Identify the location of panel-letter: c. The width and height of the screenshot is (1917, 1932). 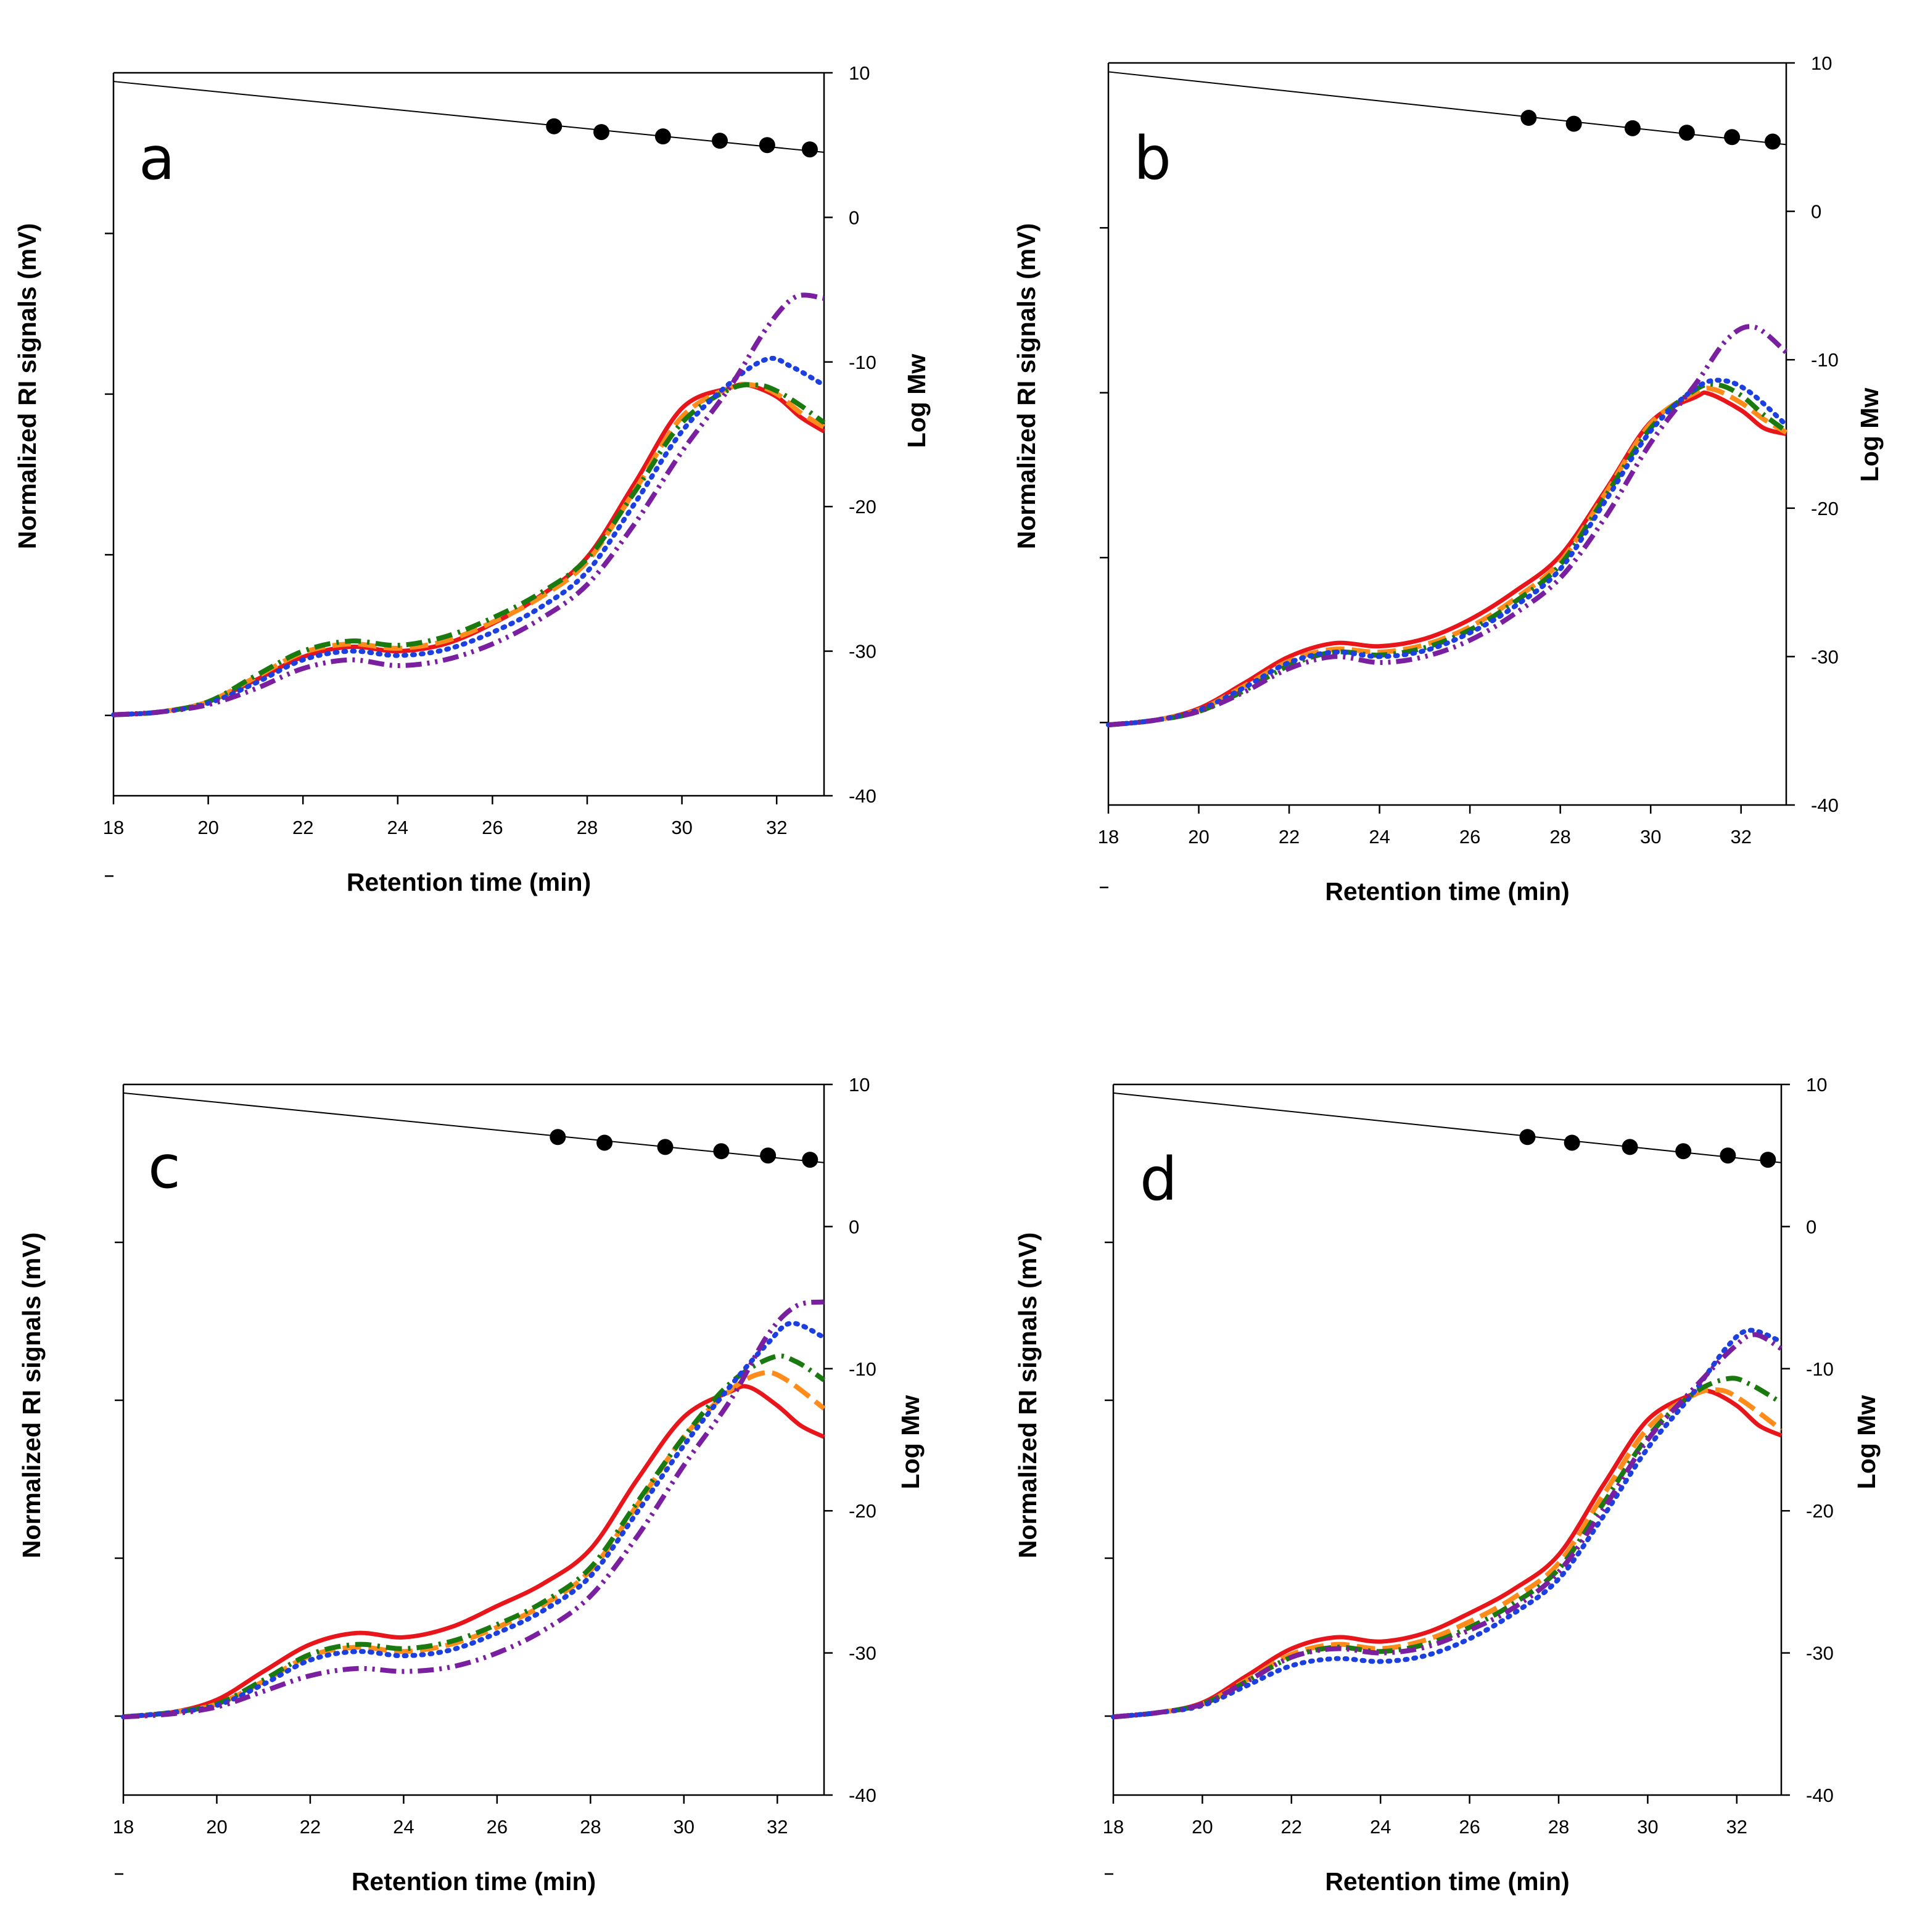
(164, 1167).